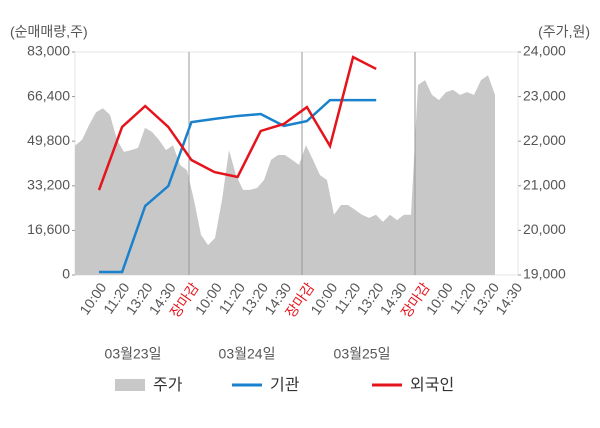  I want to click on legend-label: 기관, so click(285, 385).